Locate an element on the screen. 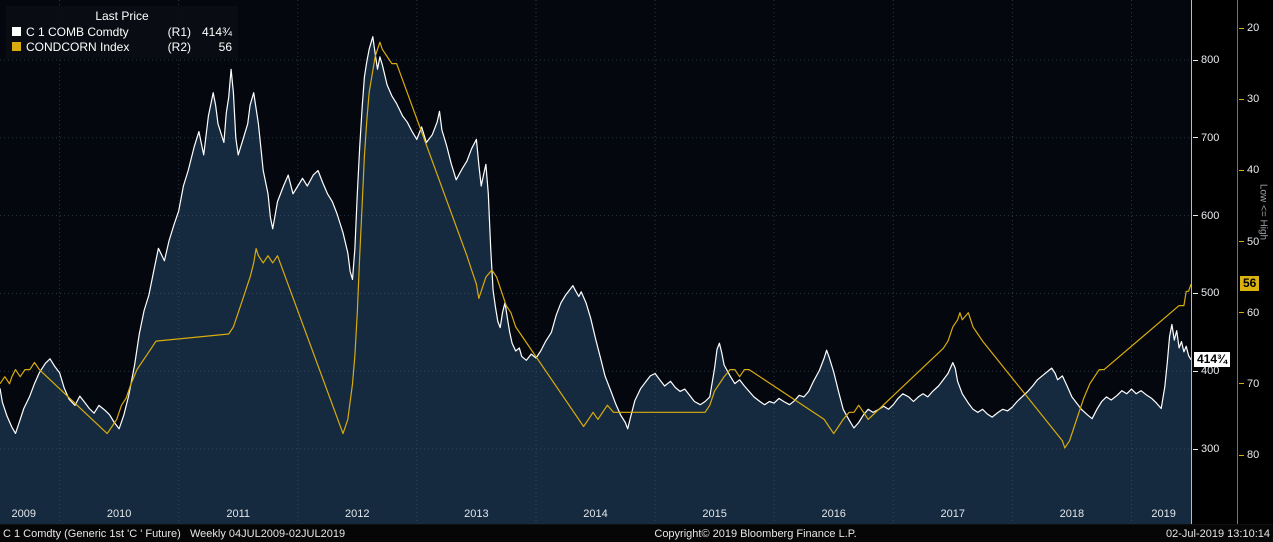  axis-tick: 50 is located at coordinates (1249, 242).